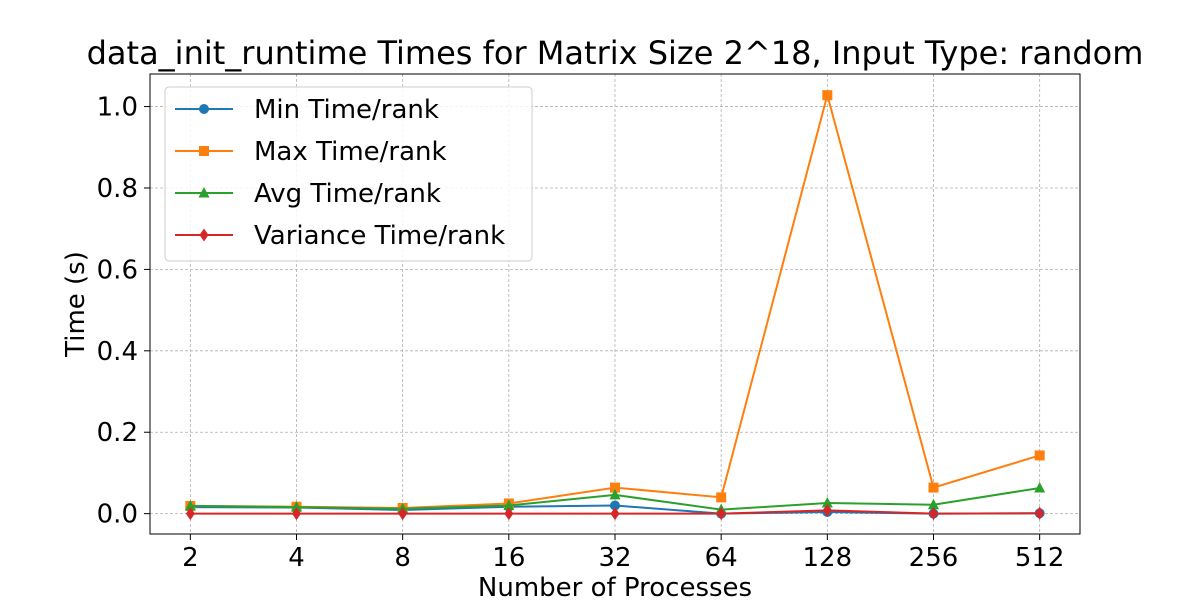  What do you see at coordinates (117, 352) in the screenshot?
I see `y-tick-label: 0.4` at bounding box center [117, 352].